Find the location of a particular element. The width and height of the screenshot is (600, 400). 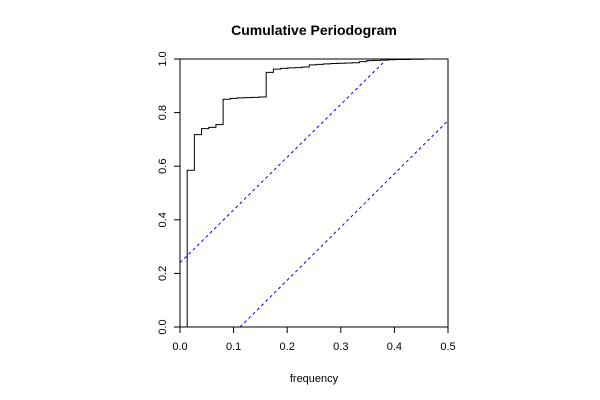

y-tick-label: 0.0 is located at coordinates (163, 326).